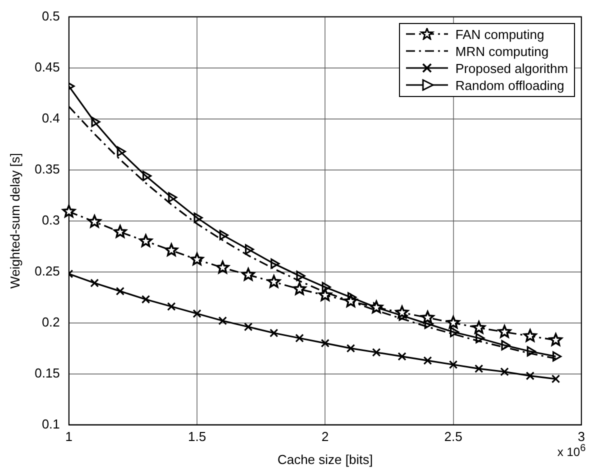 This screenshot has height=474, width=590. I want to click on y-axis-title: Weighted-sum delay [s], so click(14, 220).